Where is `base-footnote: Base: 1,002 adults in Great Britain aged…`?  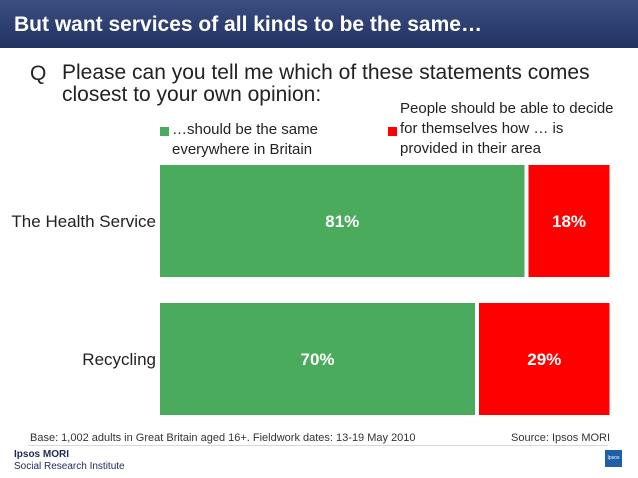 base-footnote: Base: 1,002 adults in Great Britain aged… is located at coordinates (223, 438).